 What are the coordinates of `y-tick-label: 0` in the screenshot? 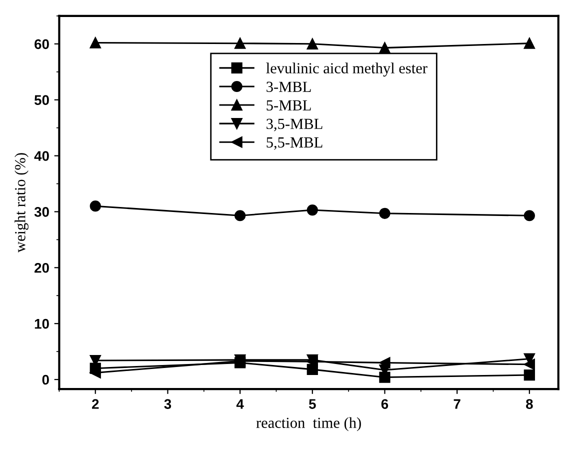 It's located at (45, 379).